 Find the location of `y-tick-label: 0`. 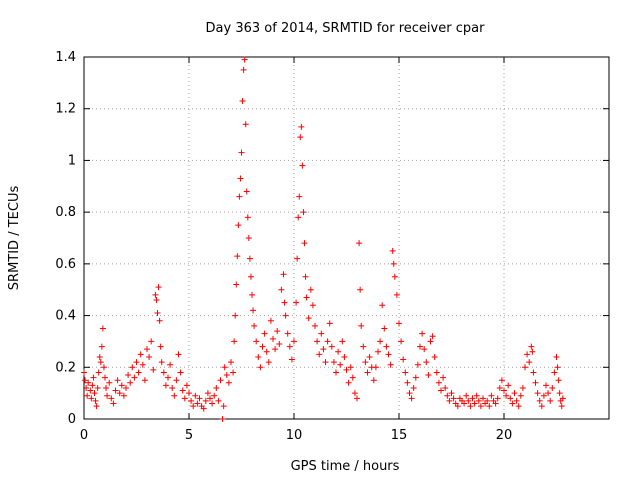

y-tick-label: 0 is located at coordinates (72, 419).